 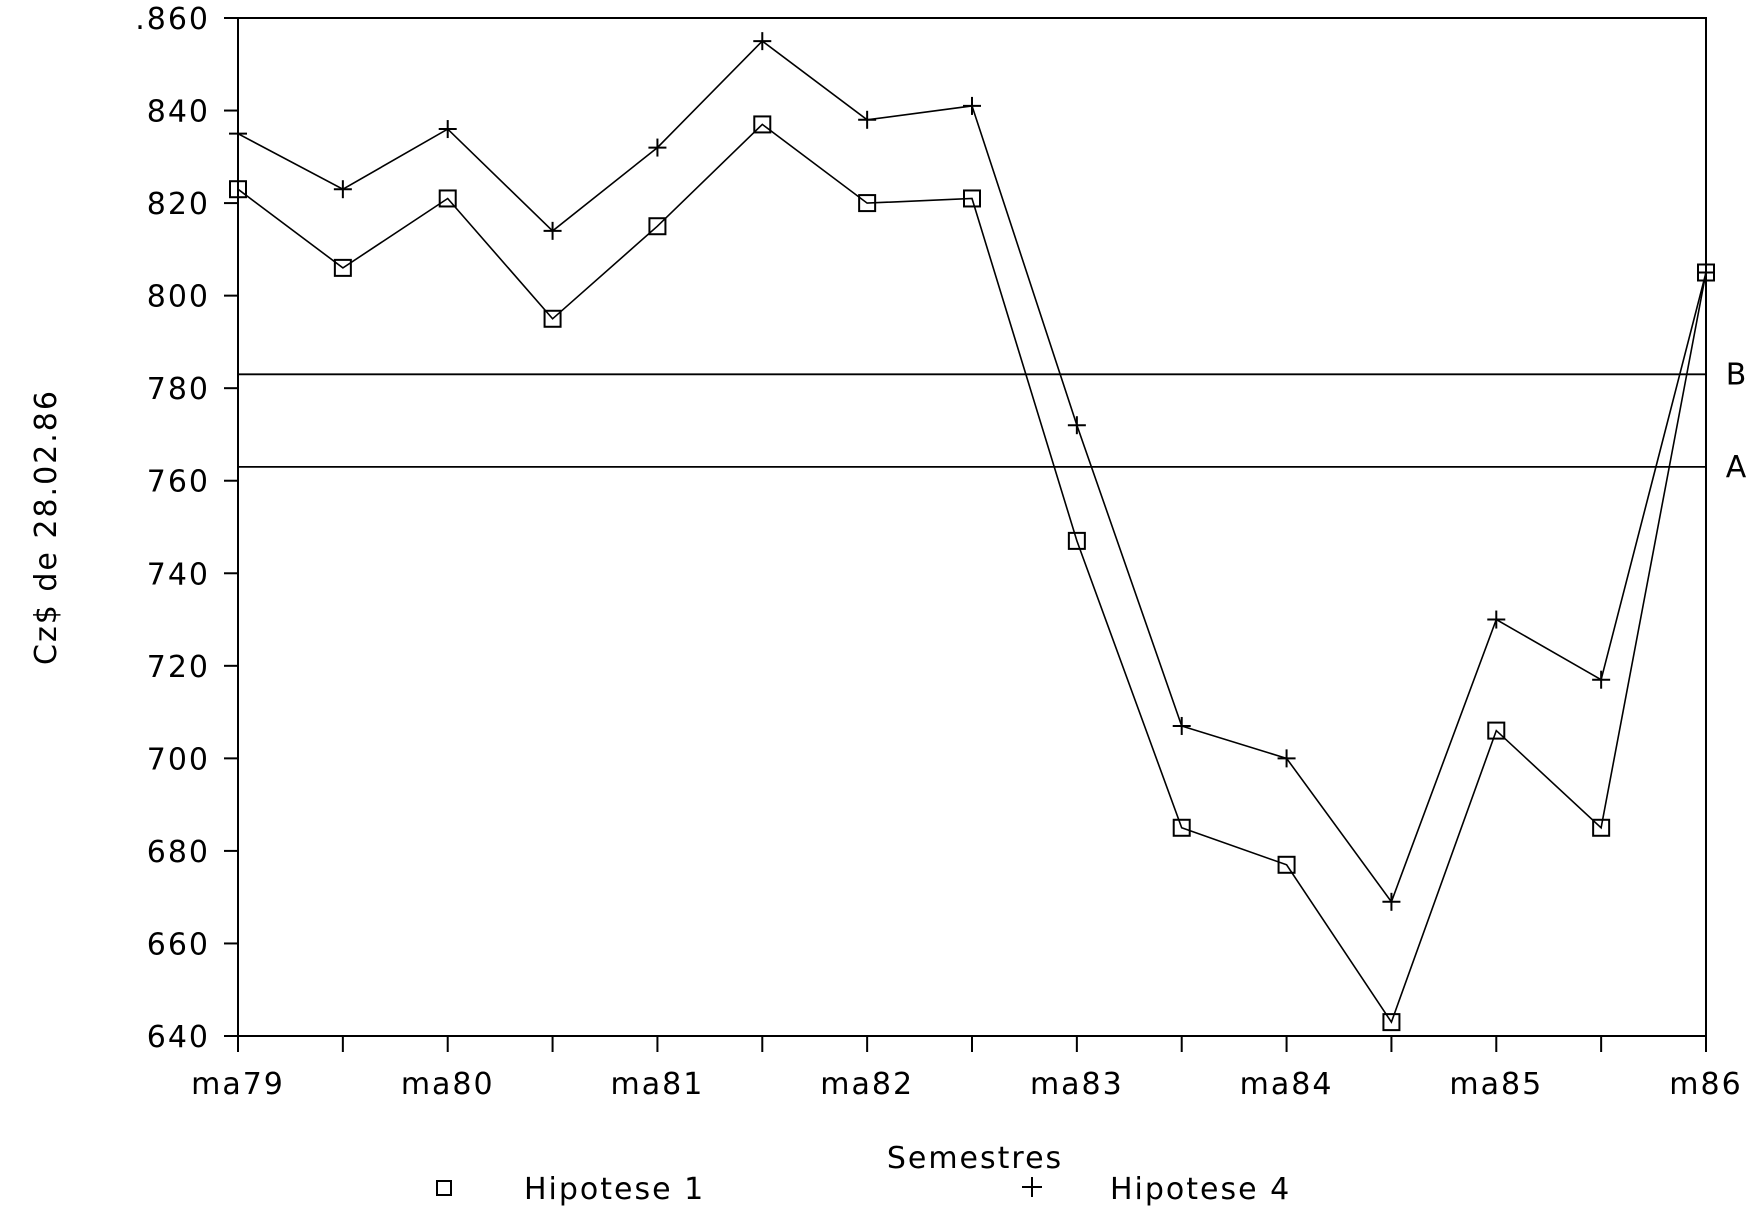 I want to click on y-tick-label: .860, so click(x=172, y=19).